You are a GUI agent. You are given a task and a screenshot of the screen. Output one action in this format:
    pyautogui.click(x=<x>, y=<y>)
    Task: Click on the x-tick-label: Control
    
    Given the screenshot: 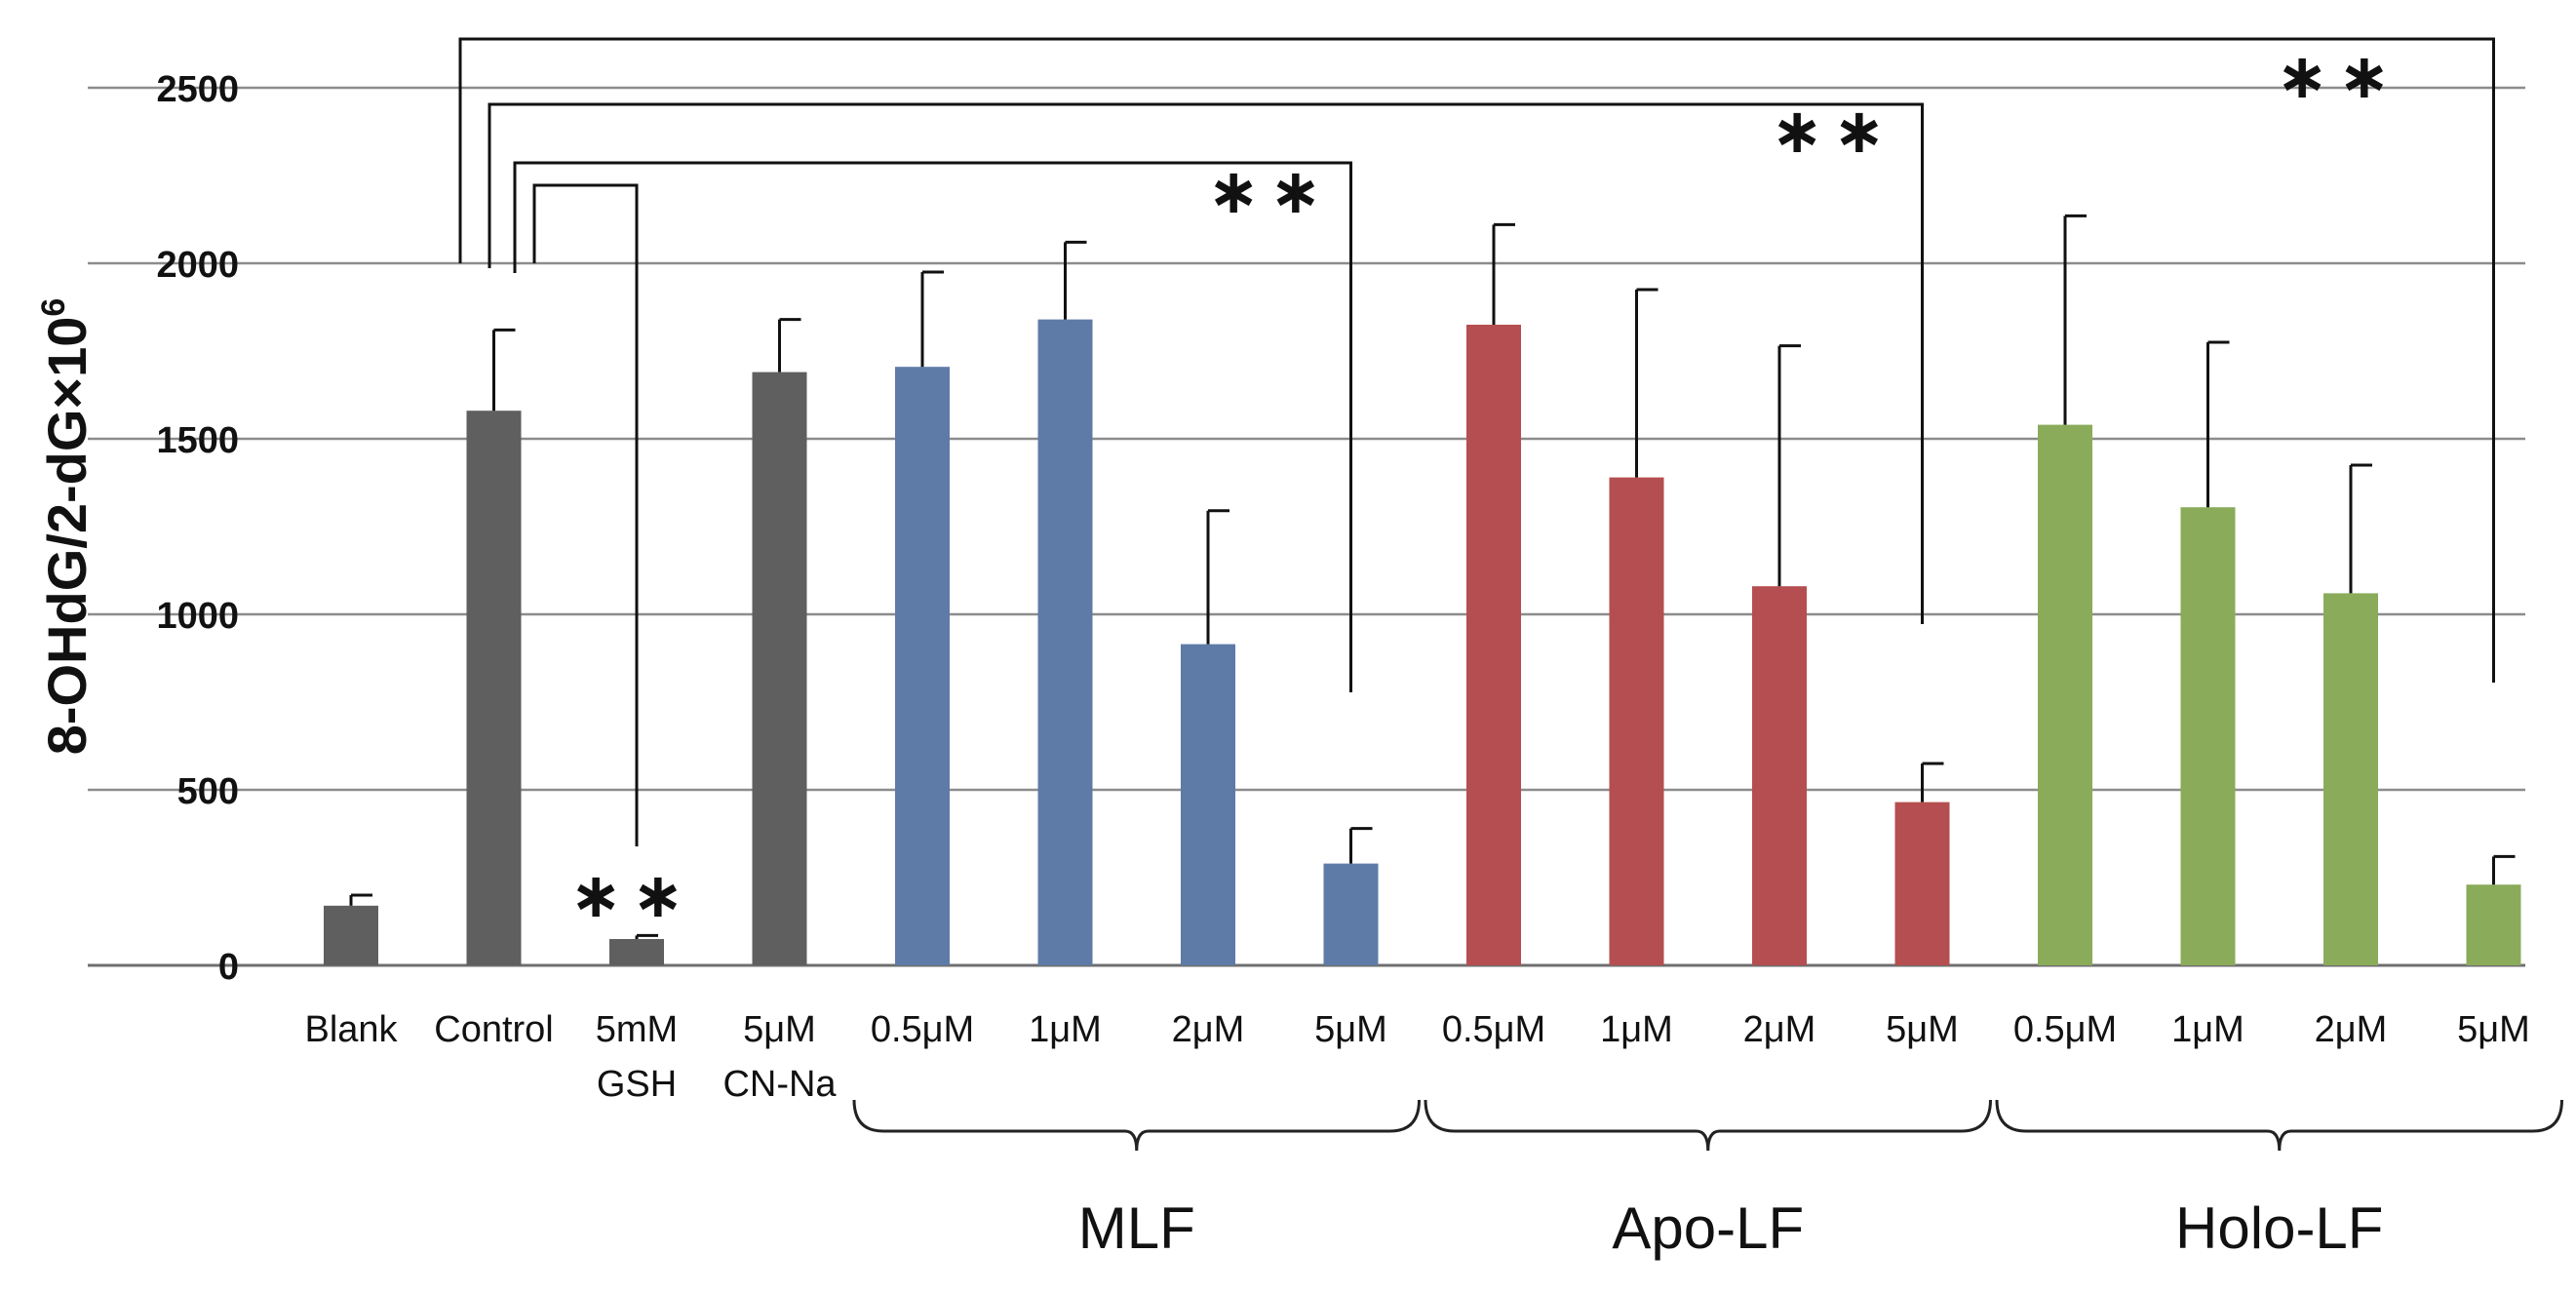 What is the action you would take?
    pyautogui.click(x=494, y=1029)
    